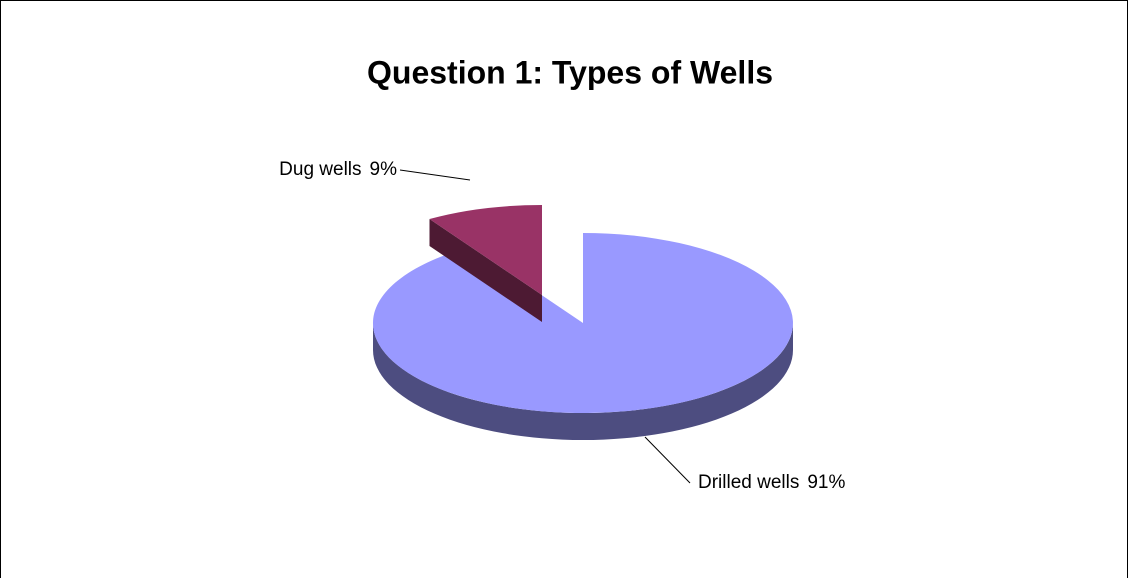  What do you see at coordinates (748, 482) in the screenshot?
I see `data-label-category: Drilled wells` at bounding box center [748, 482].